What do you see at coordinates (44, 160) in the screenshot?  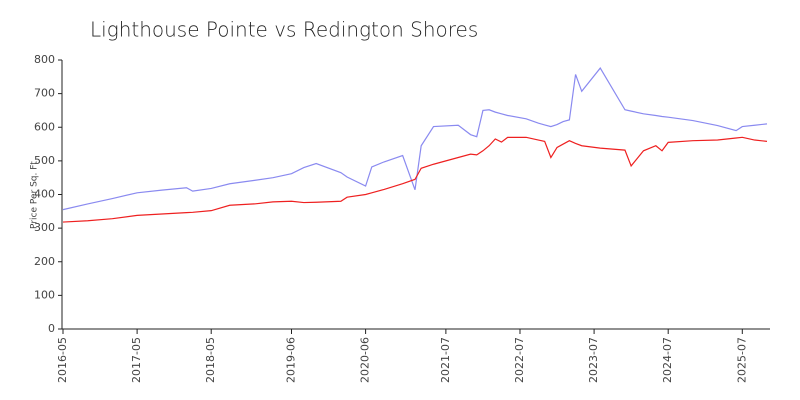 I see `y-tick-label: 500` at bounding box center [44, 160].